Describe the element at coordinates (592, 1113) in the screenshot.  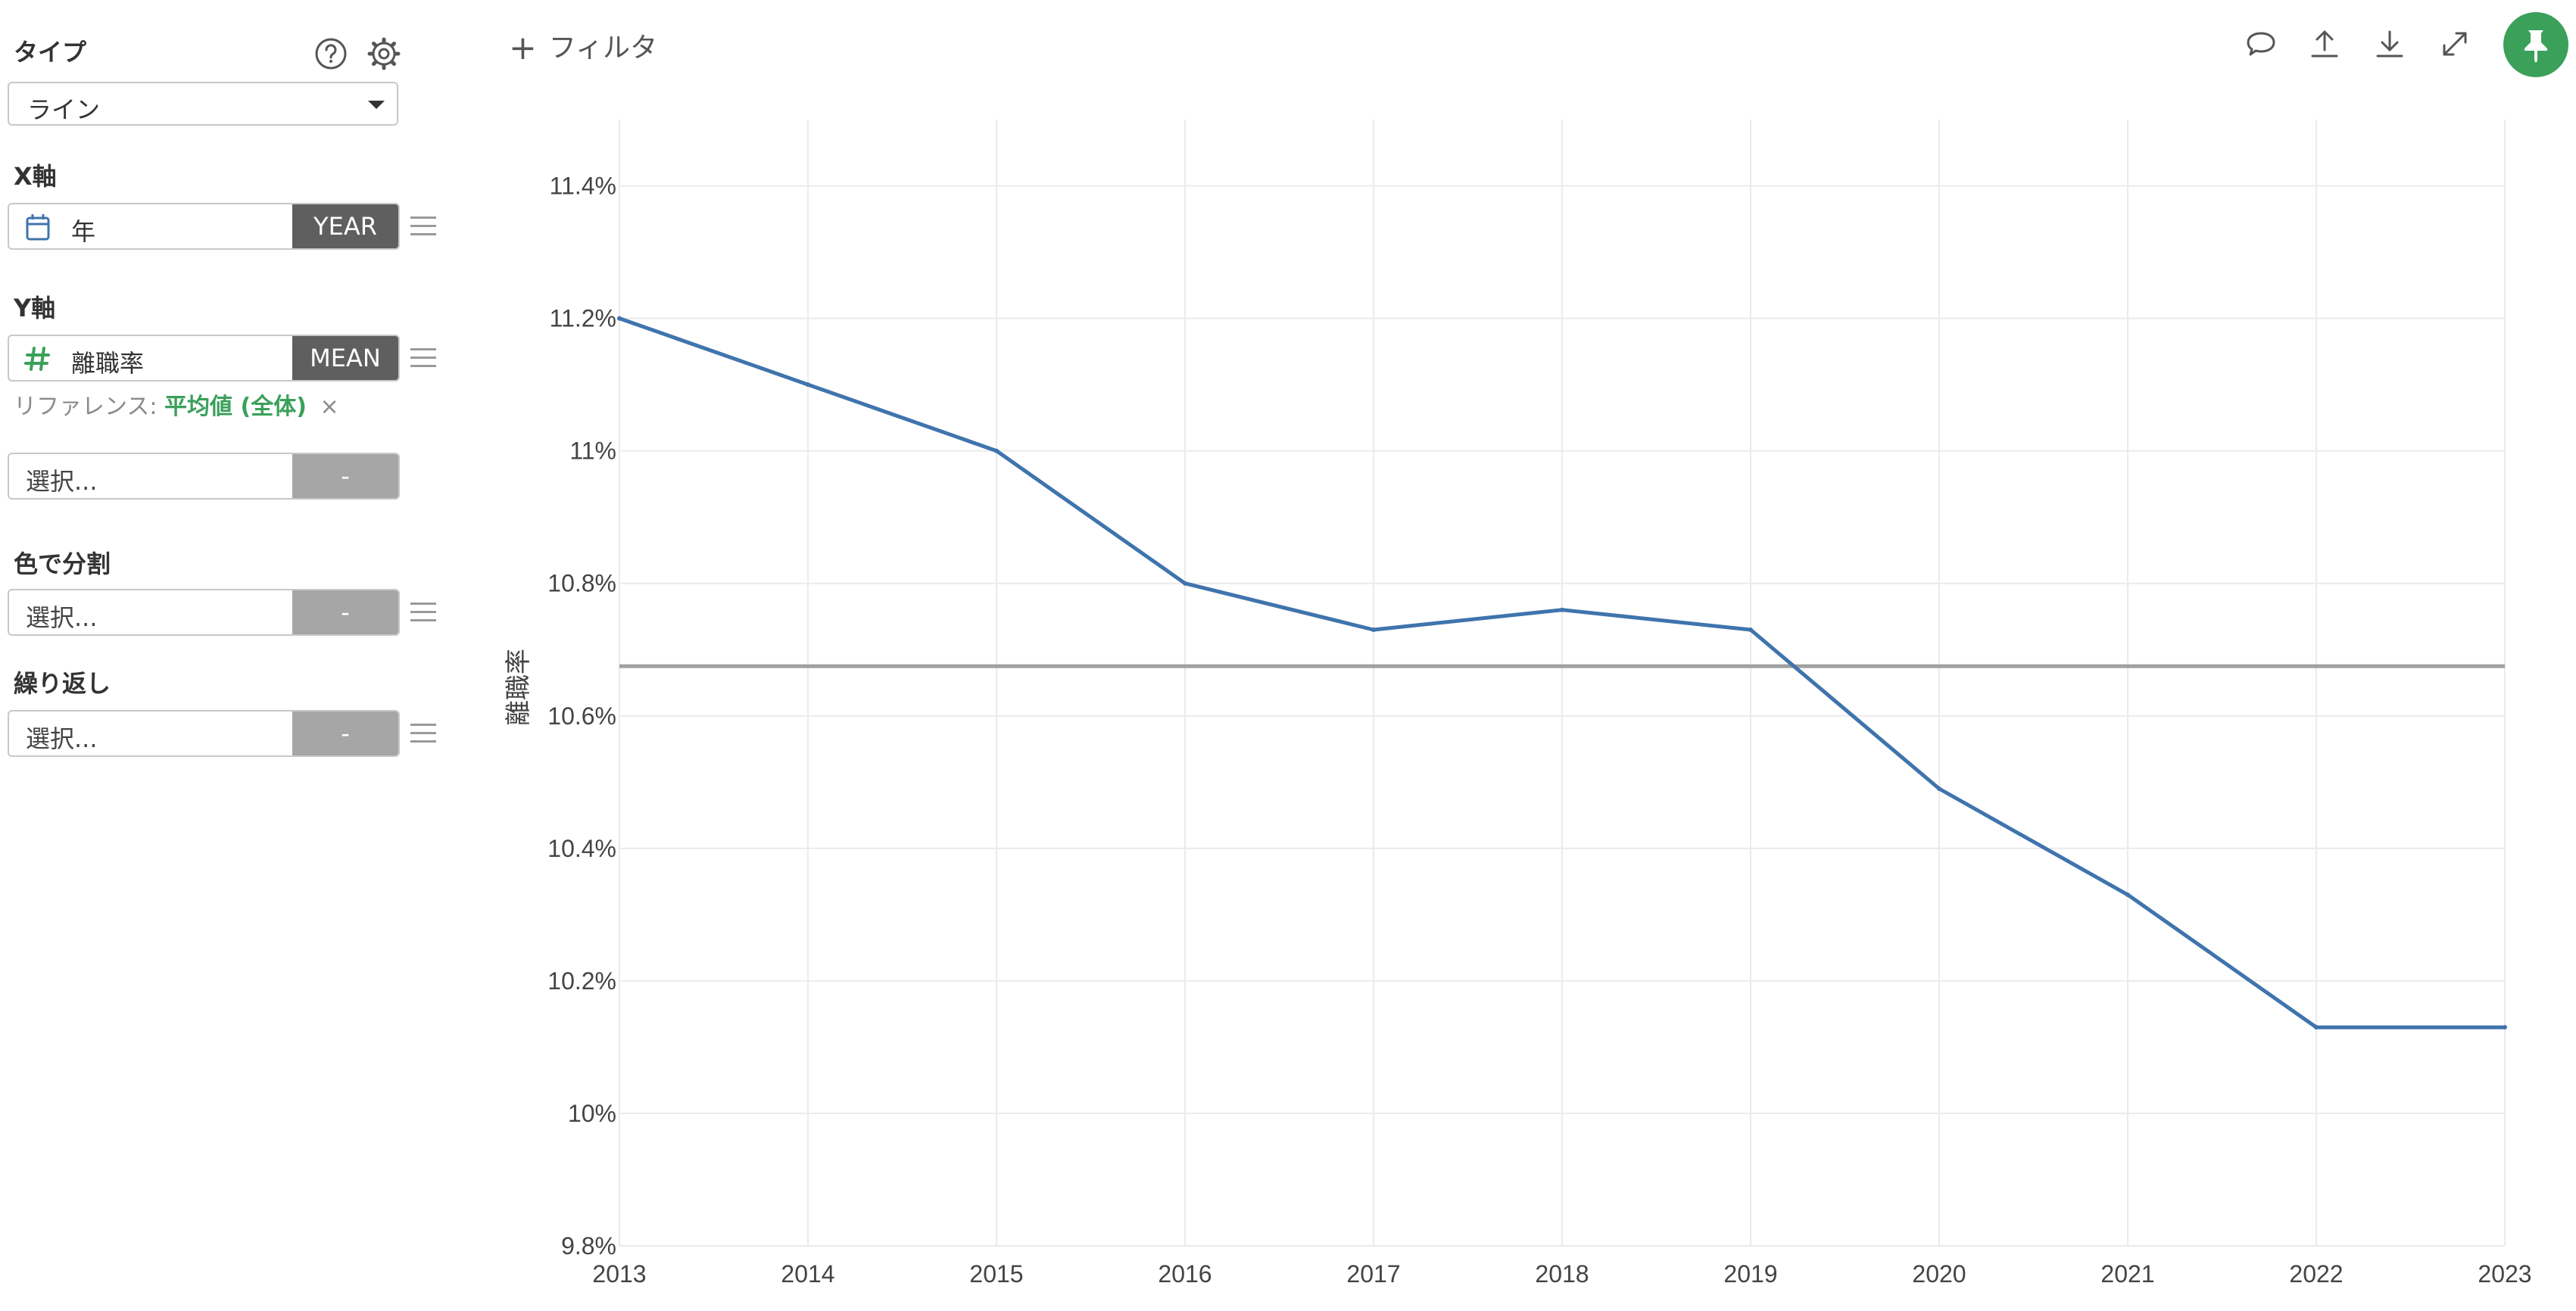
I see `y-tick-label: 10%` at that location.